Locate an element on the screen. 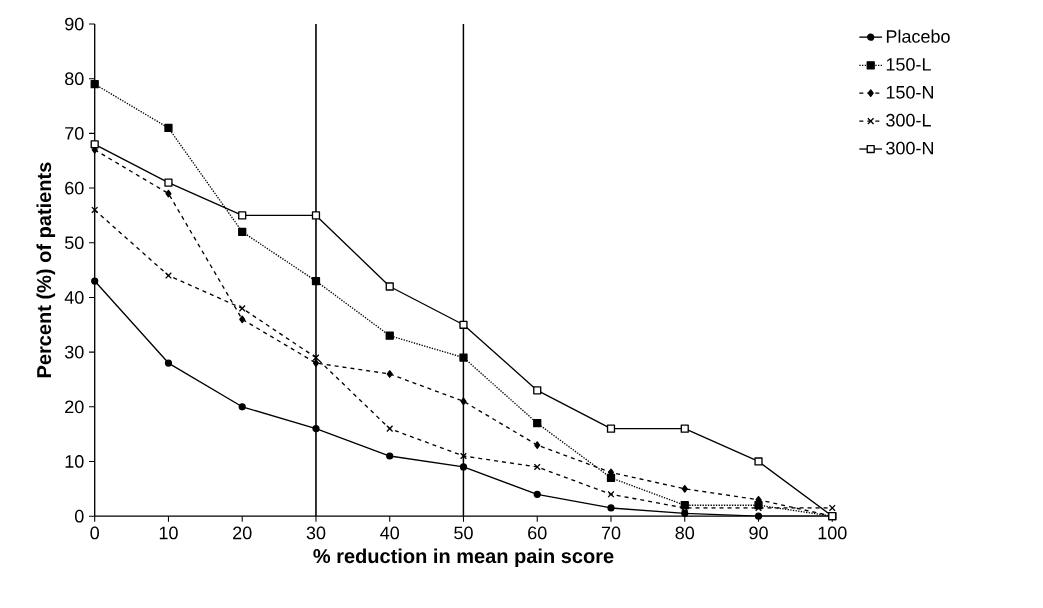  x-tick-label: 10 is located at coordinates (168, 533).